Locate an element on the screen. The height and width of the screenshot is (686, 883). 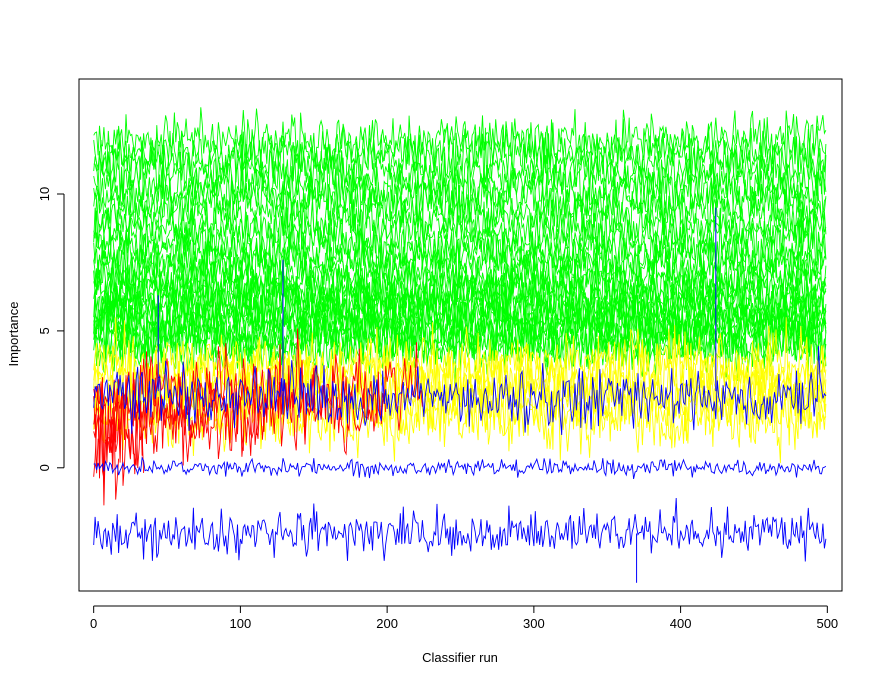
y-axis: 0 5 10 is located at coordinates (51, 329).